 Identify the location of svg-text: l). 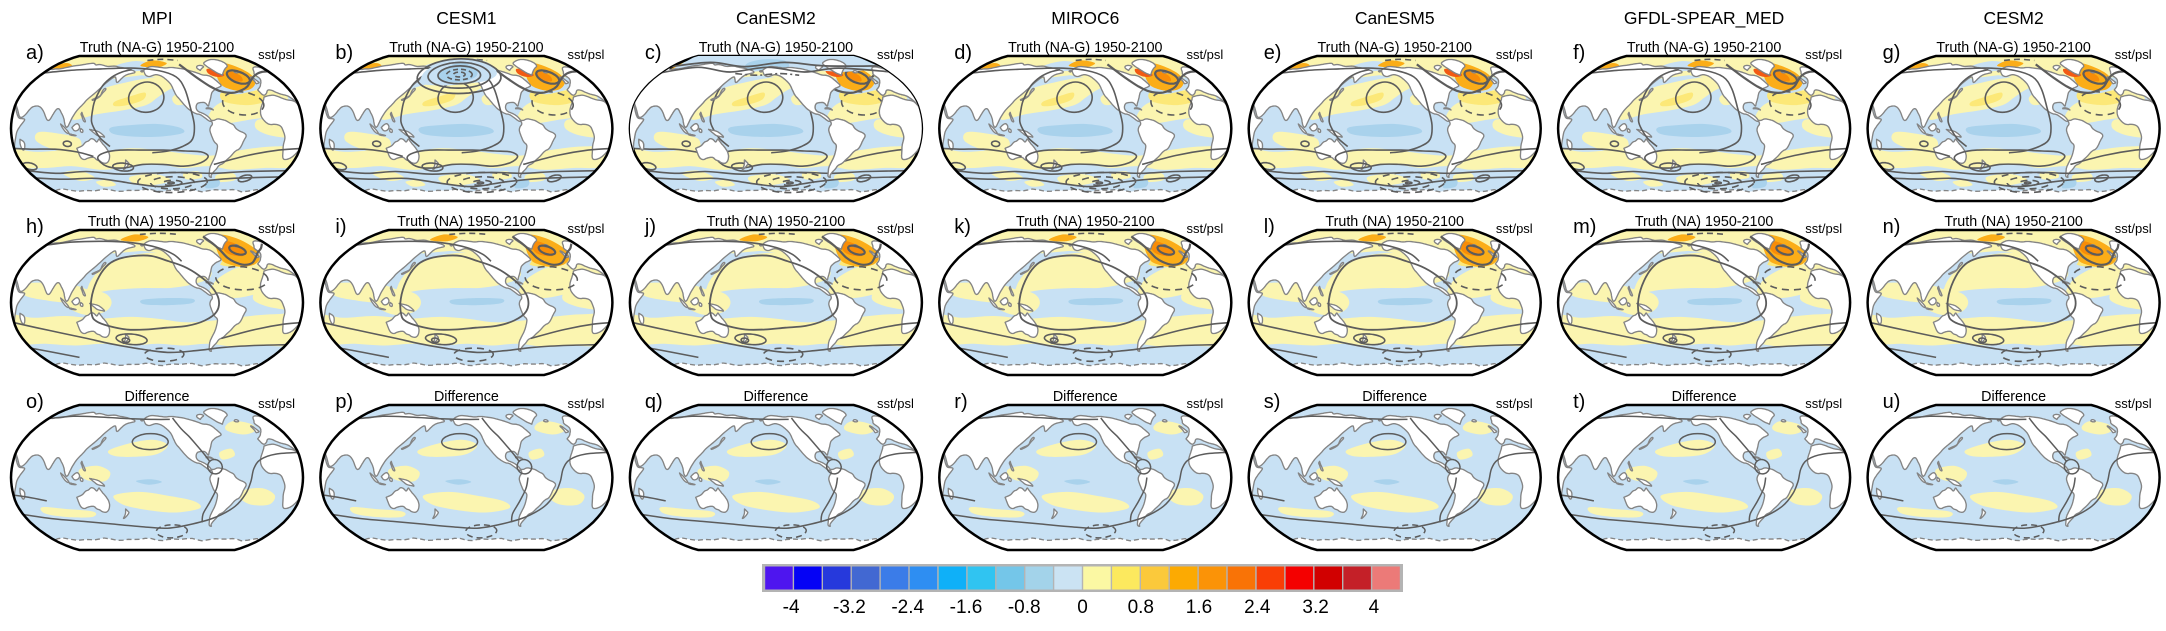
(1269, 227).